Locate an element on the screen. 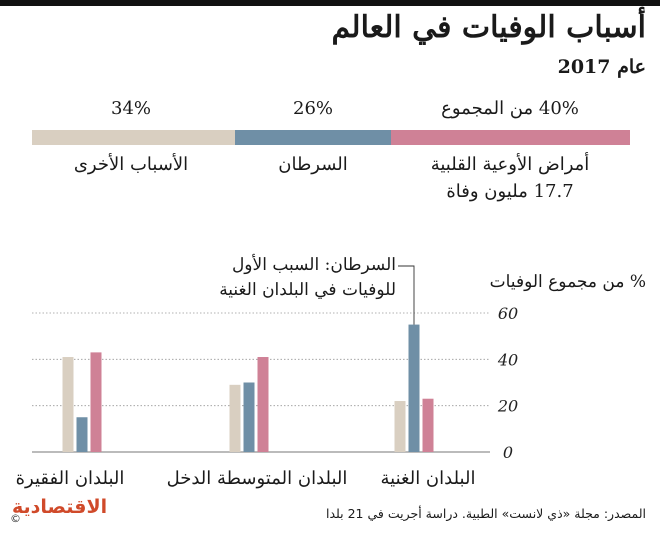 The image size is (660, 533). segment-name-cancer: السرطان is located at coordinates (313, 164).